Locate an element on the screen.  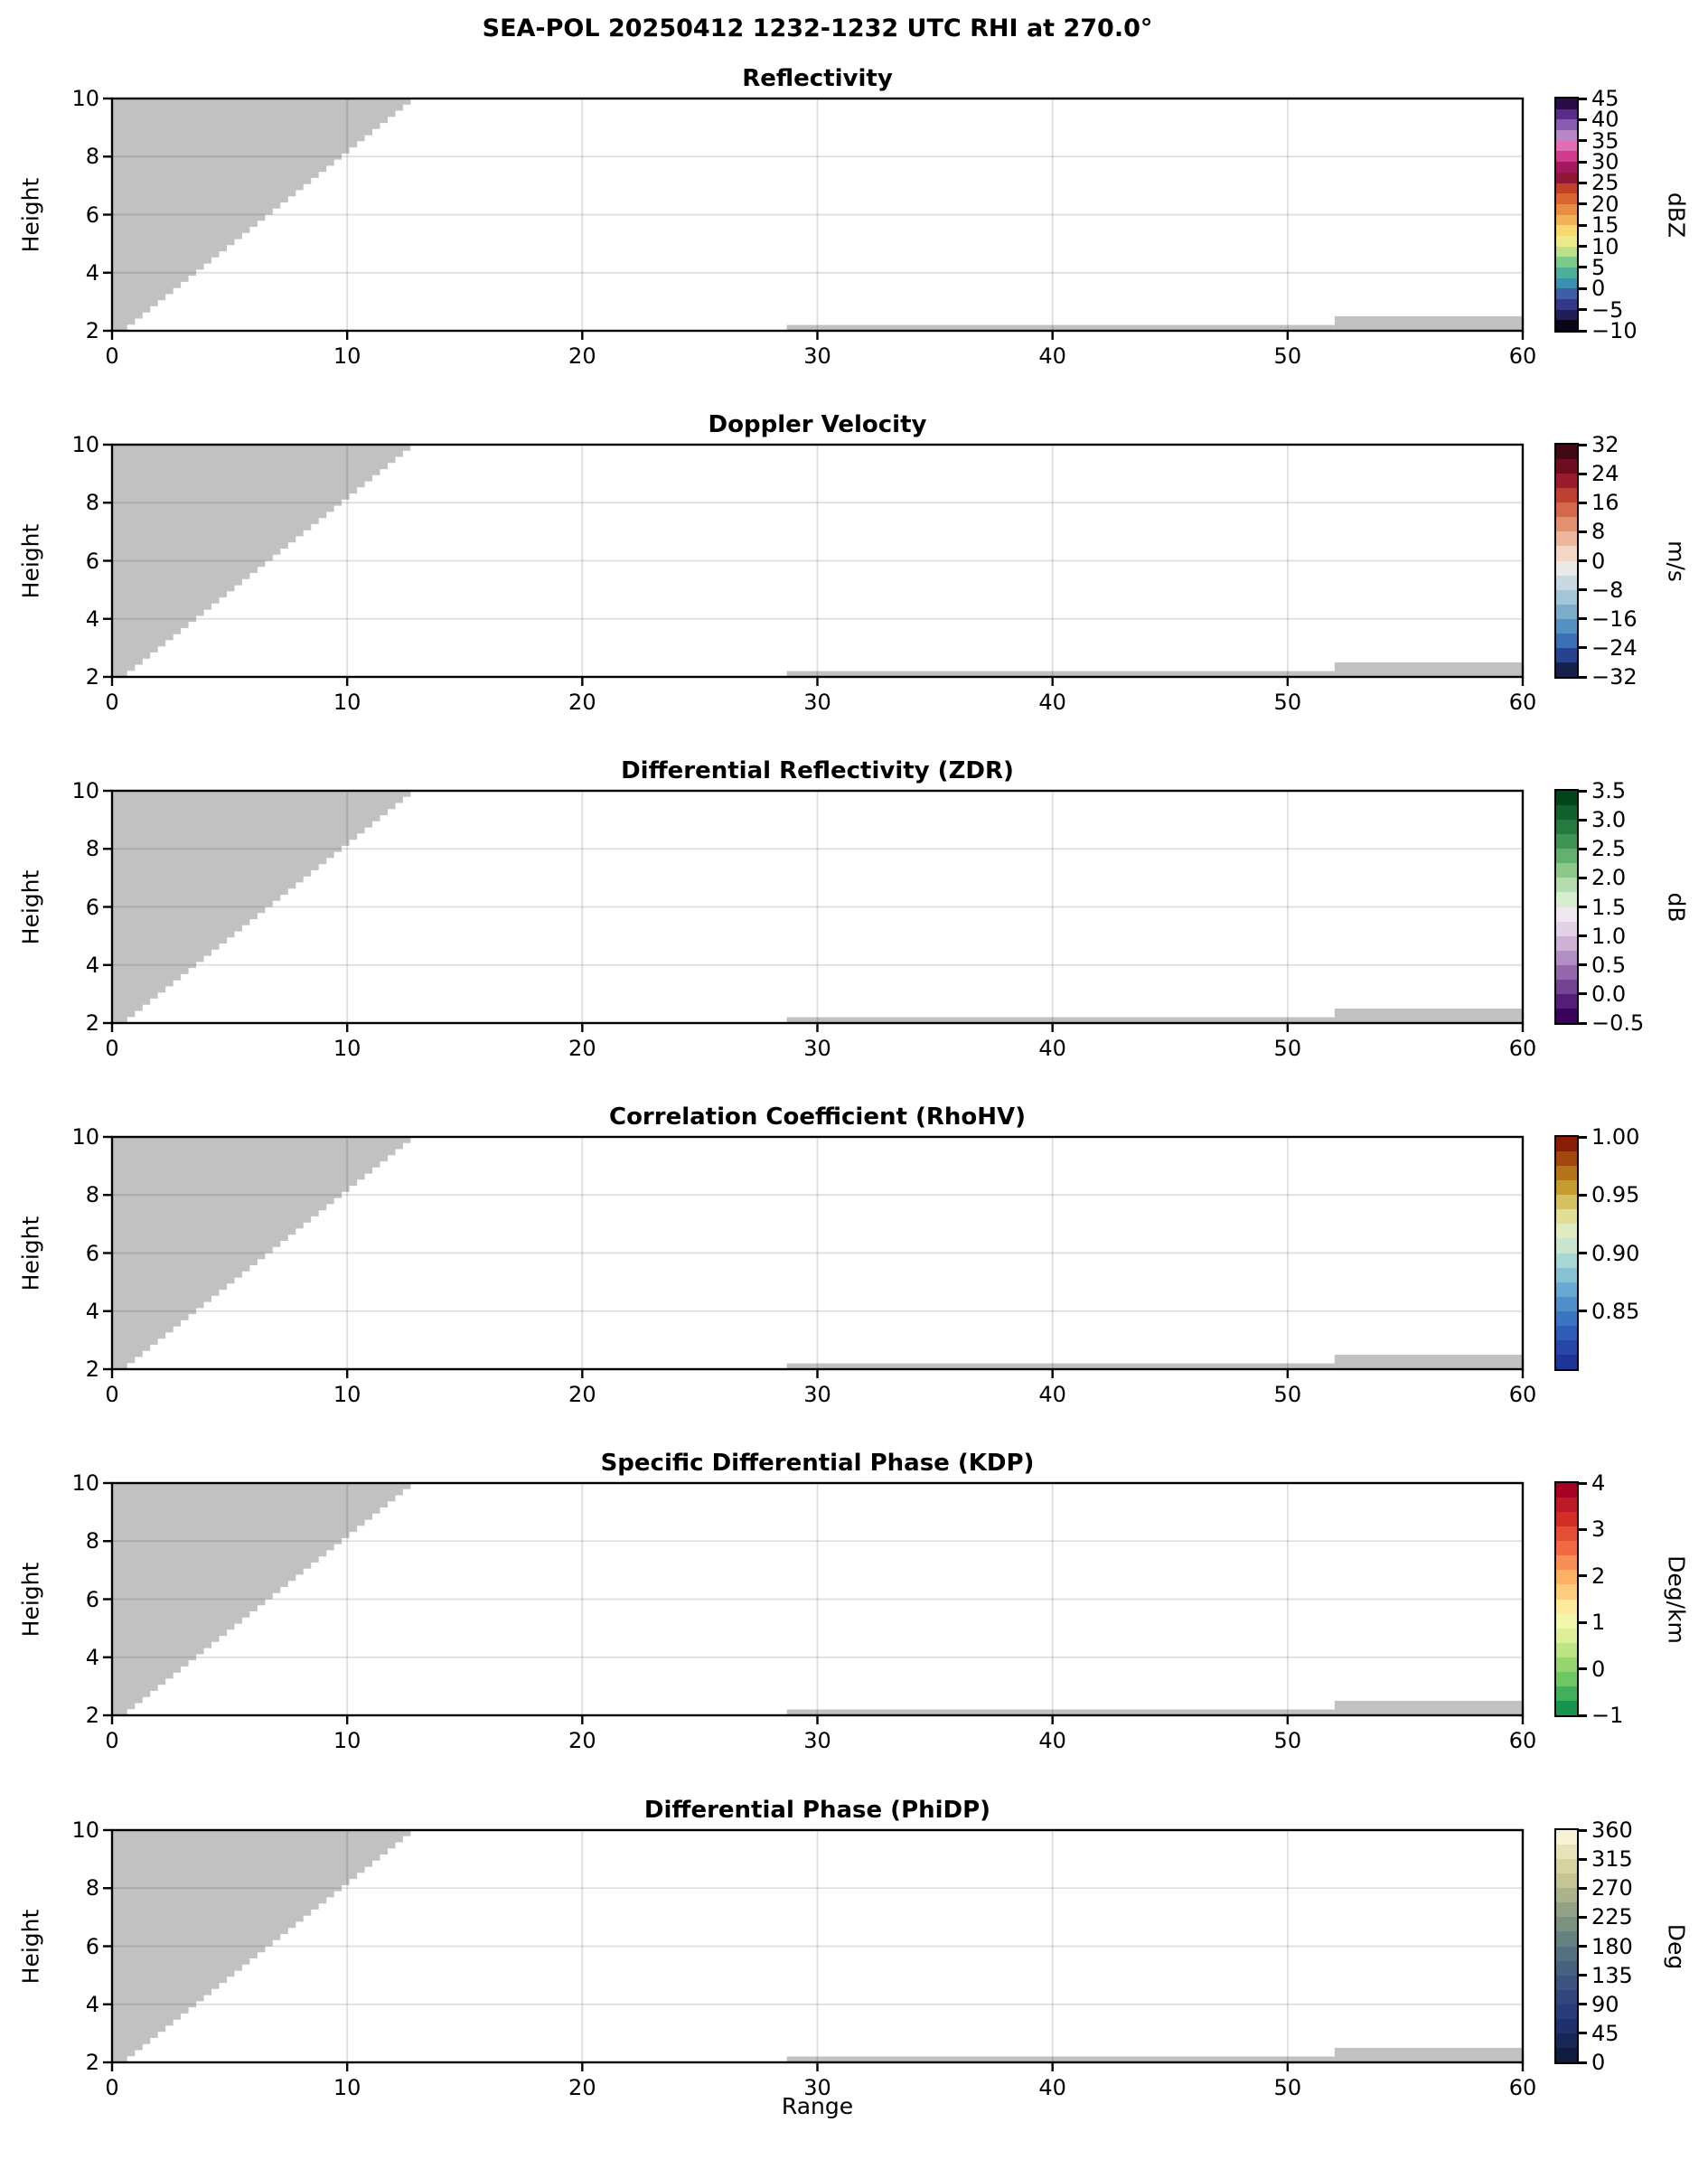
colorbar-tick-label: 3.5 is located at coordinates (1609, 791).